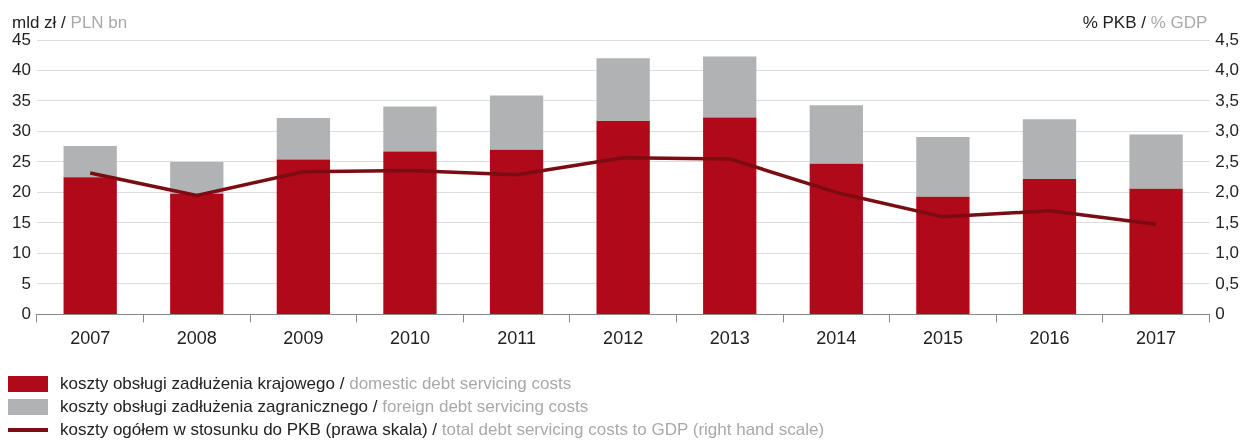 This screenshot has width=1251, height=444. I want to click on y2-tick-label: 4,5, so click(1227, 39).